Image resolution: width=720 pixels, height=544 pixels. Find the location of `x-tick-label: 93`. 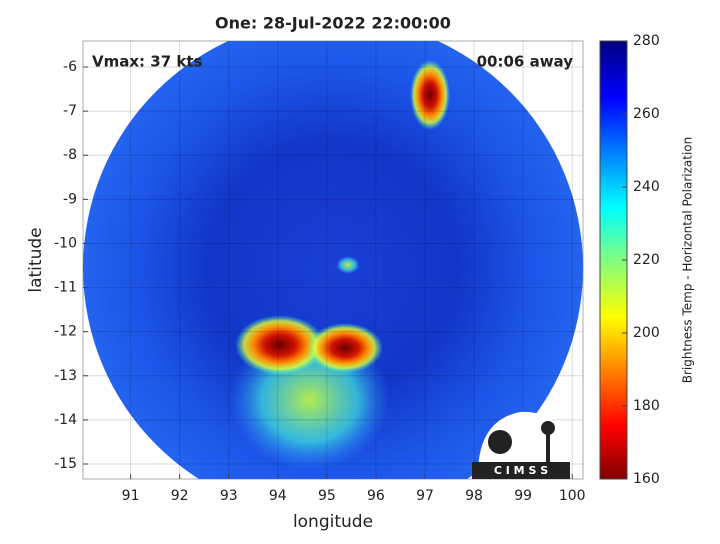

x-tick-label: 93 is located at coordinates (229, 496).